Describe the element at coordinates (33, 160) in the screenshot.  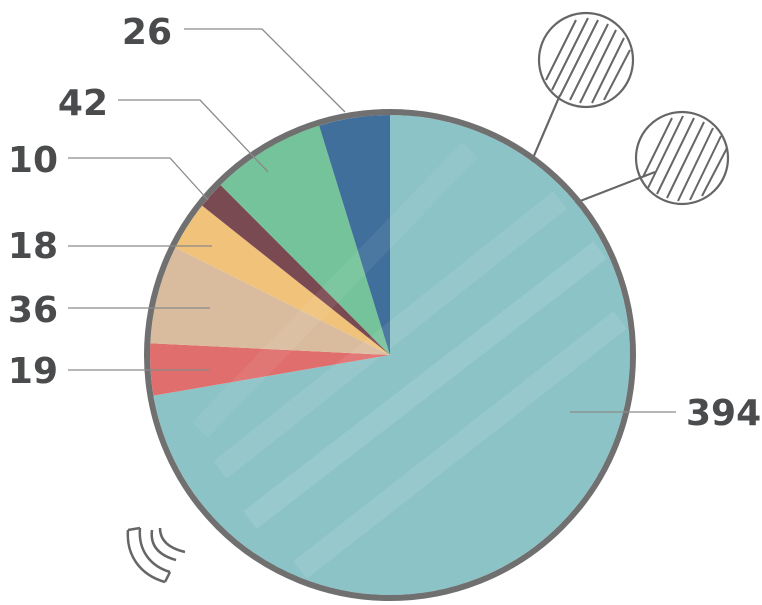
I see `slice-value-label: 10` at that location.